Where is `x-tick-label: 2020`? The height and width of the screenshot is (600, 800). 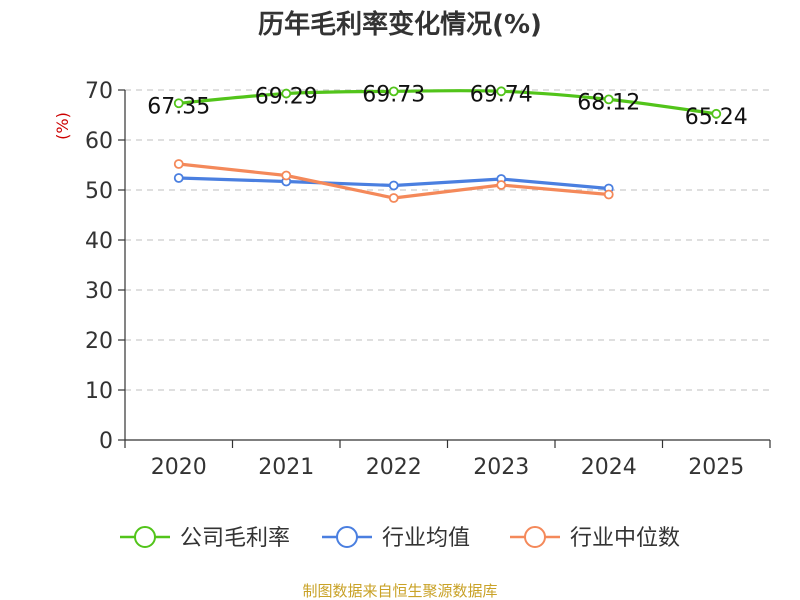 x-tick-label: 2020 is located at coordinates (179, 467).